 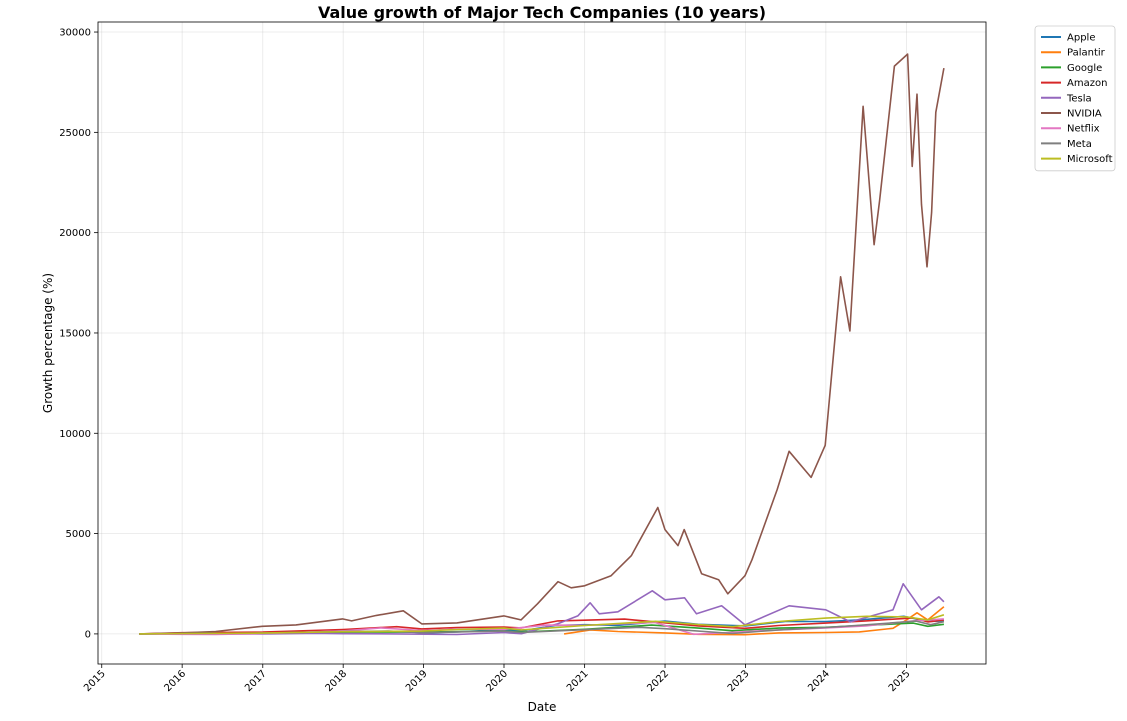 What do you see at coordinates (1079, 98) in the screenshot?
I see `legend-label: Tesla` at bounding box center [1079, 98].